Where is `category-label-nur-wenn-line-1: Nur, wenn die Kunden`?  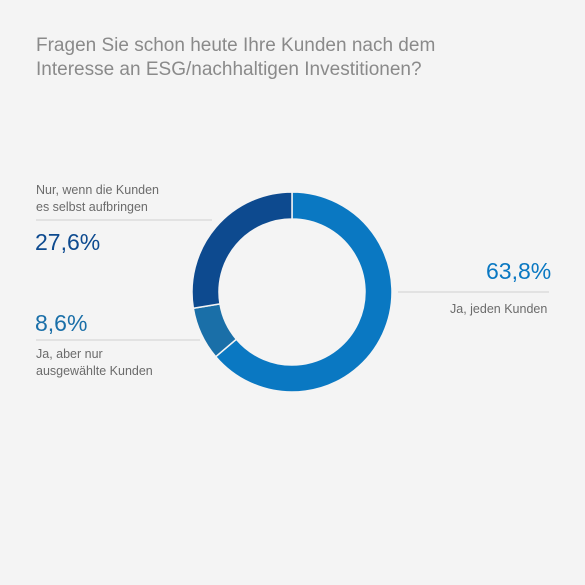 category-label-nur-wenn-line-1: Nur, wenn die Kunden is located at coordinates (98, 190).